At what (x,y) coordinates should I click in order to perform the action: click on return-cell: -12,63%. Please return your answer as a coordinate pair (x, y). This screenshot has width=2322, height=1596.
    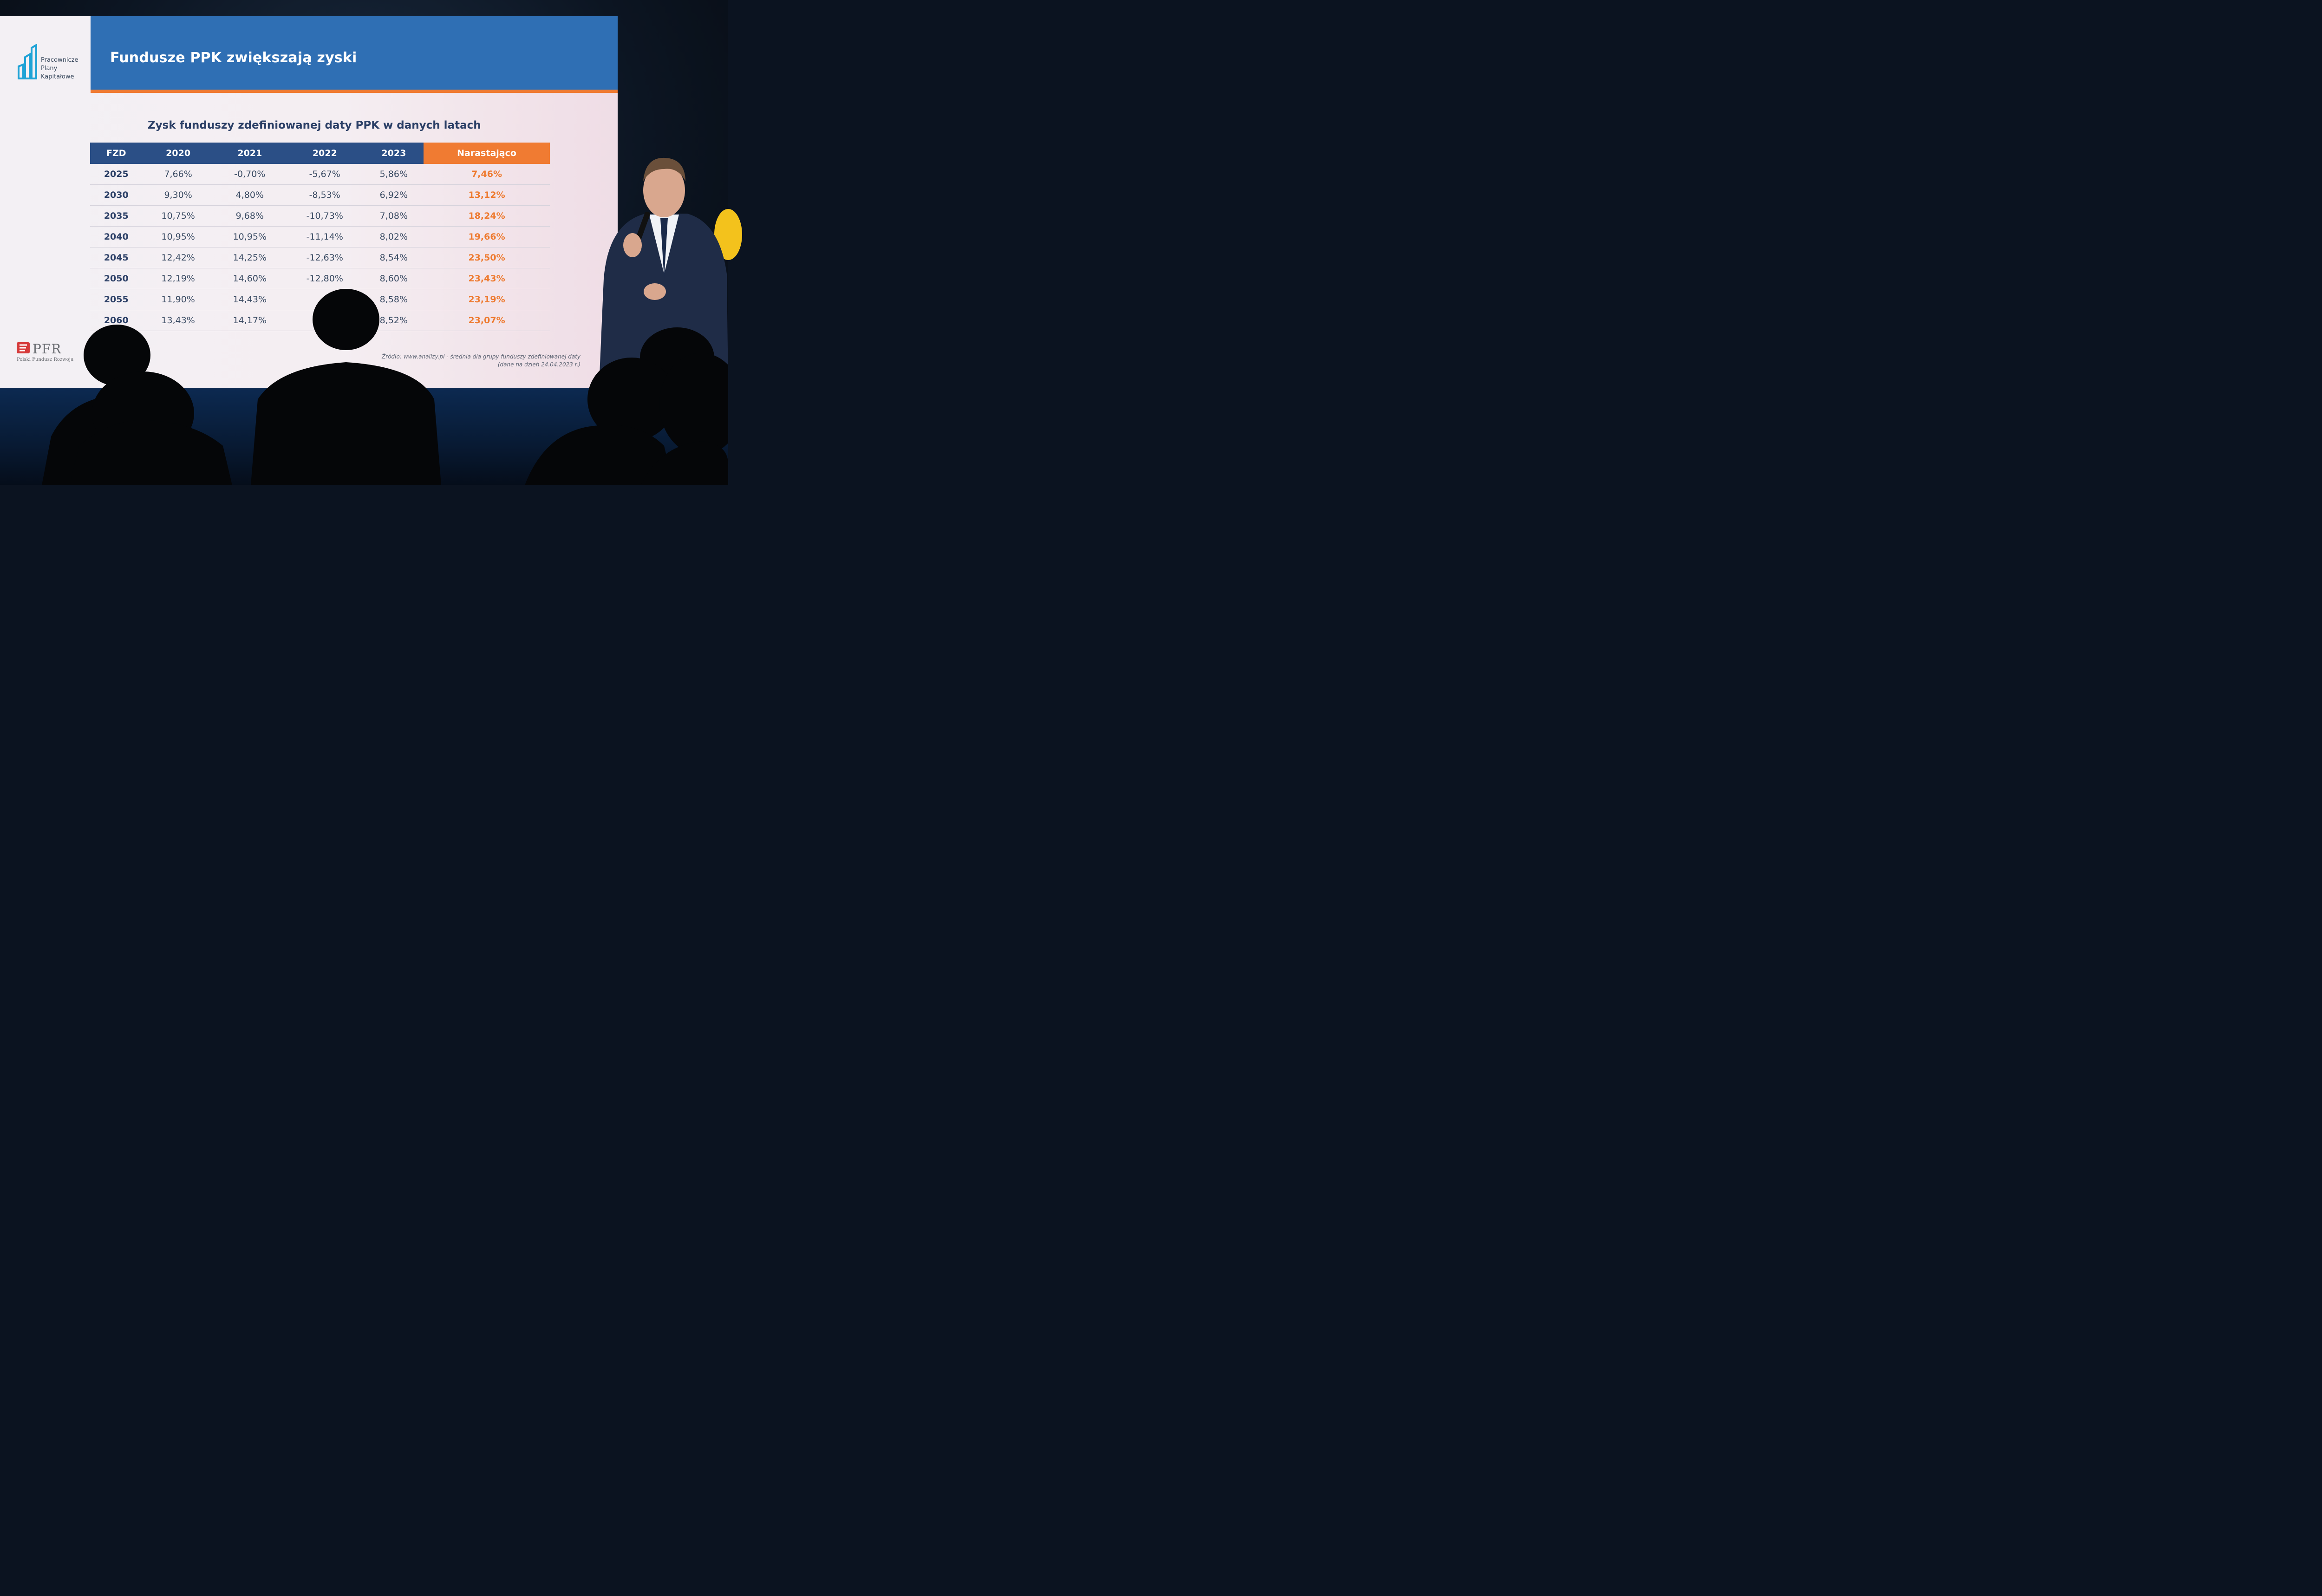
    Looking at the image, I should click on (324, 257).